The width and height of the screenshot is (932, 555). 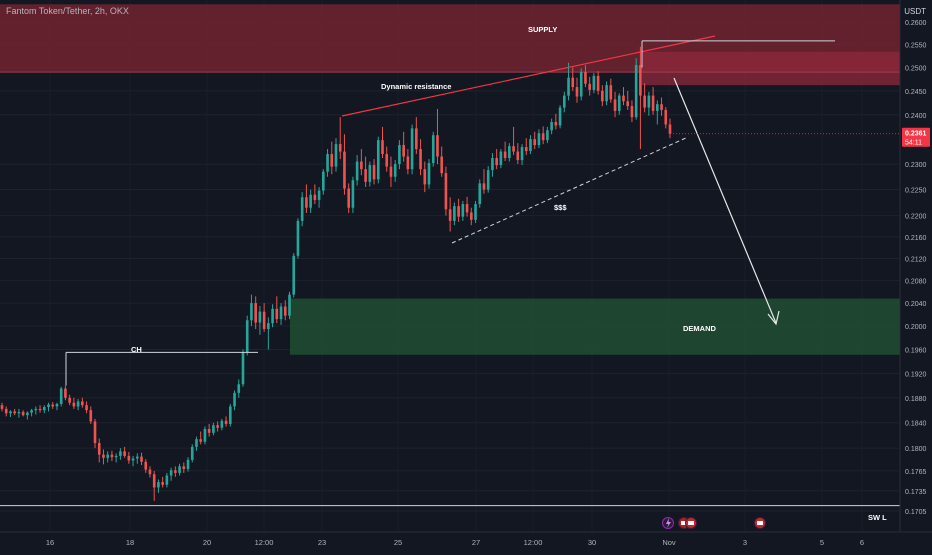 I want to click on lightning-icon, so click(x=668, y=523).